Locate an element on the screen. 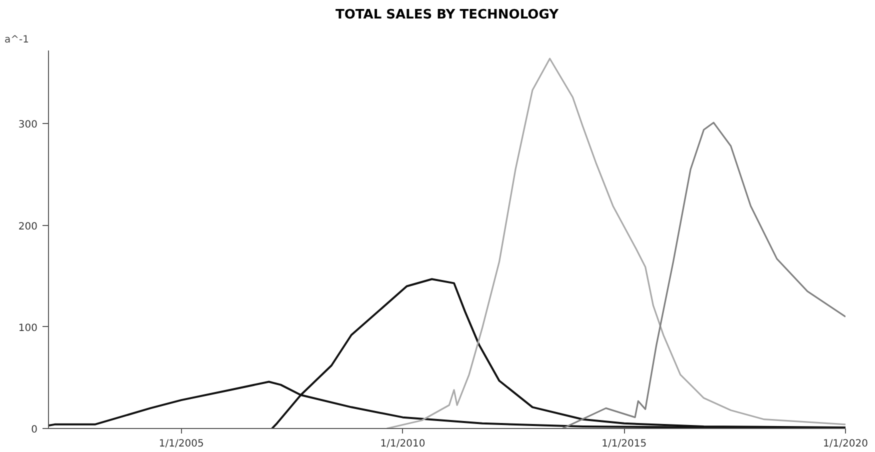 The image size is (875, 452). x-tick-label: 1/1/2015 is located at coordinates (624, 444).